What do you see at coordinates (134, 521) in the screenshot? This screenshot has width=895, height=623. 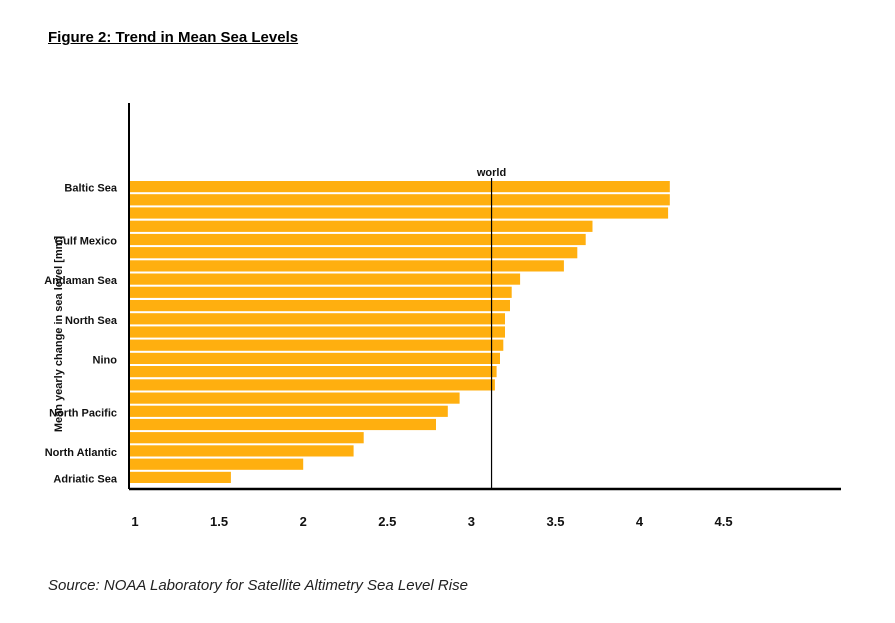 I see `x-tick-label: 1` at bounding box center [134, 521].